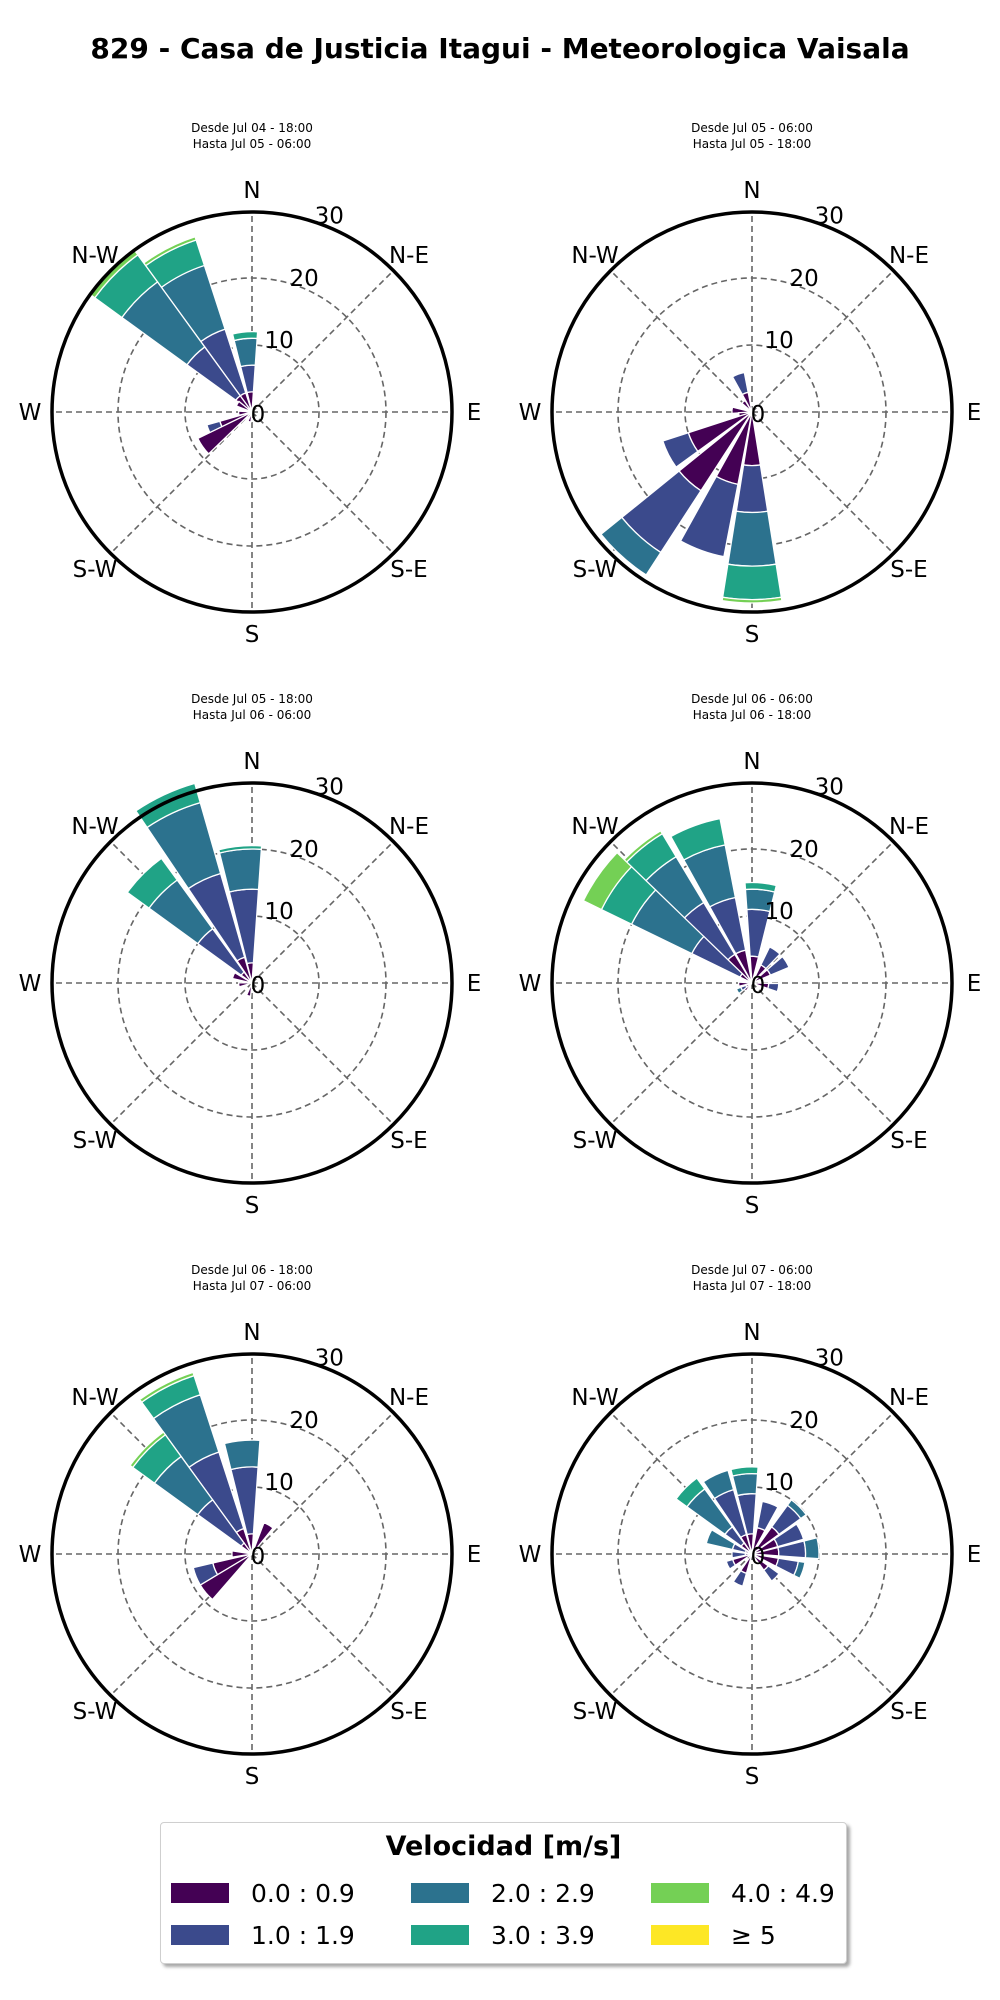 The image size is (1000, 2000). Describe the element at coordinates (752, 128) in the screenshot. I see `subtitle-from: Desde Jul 05 - 06:00` at that location.